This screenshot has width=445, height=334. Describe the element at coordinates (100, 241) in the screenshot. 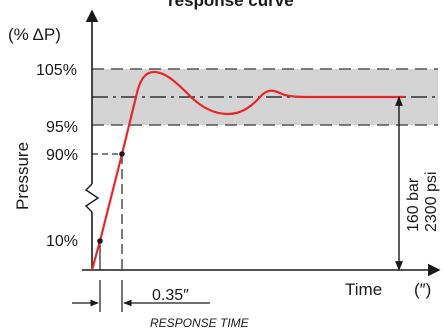

I see `point-10-percent` at that location.